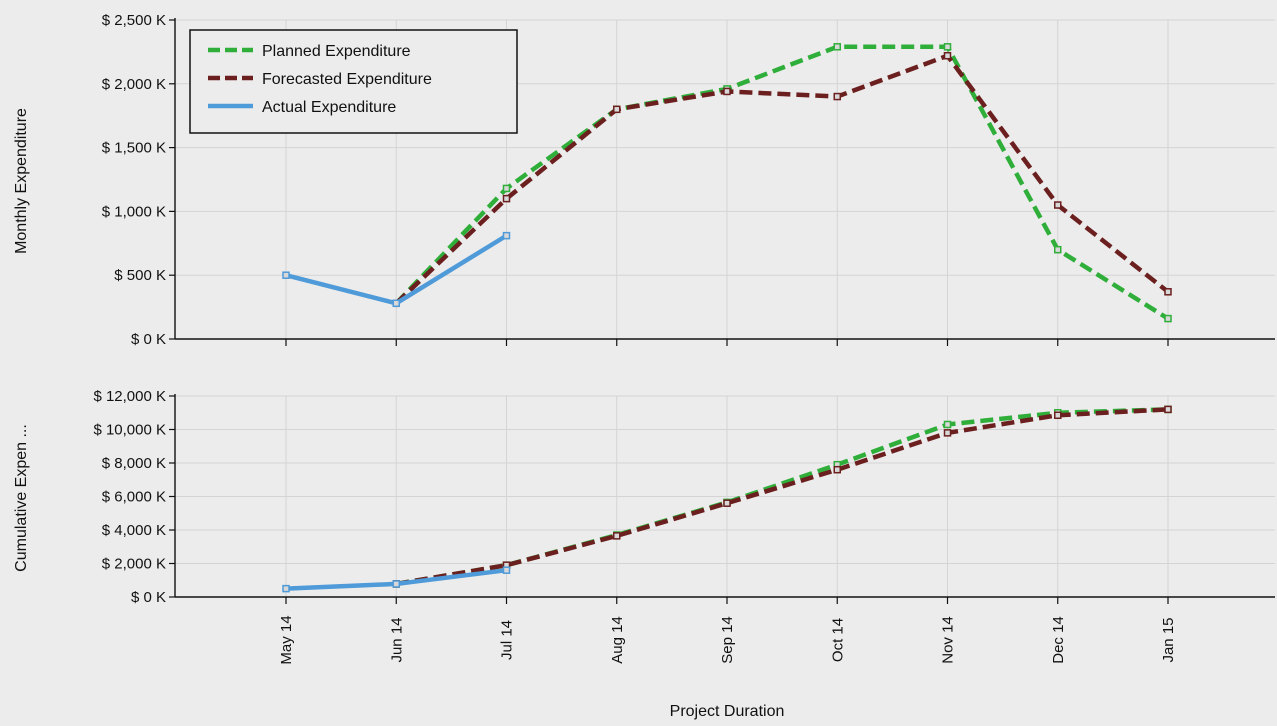  I want to click on monthly-y-tick-label: $ 1,500 K, so click(134, 148).